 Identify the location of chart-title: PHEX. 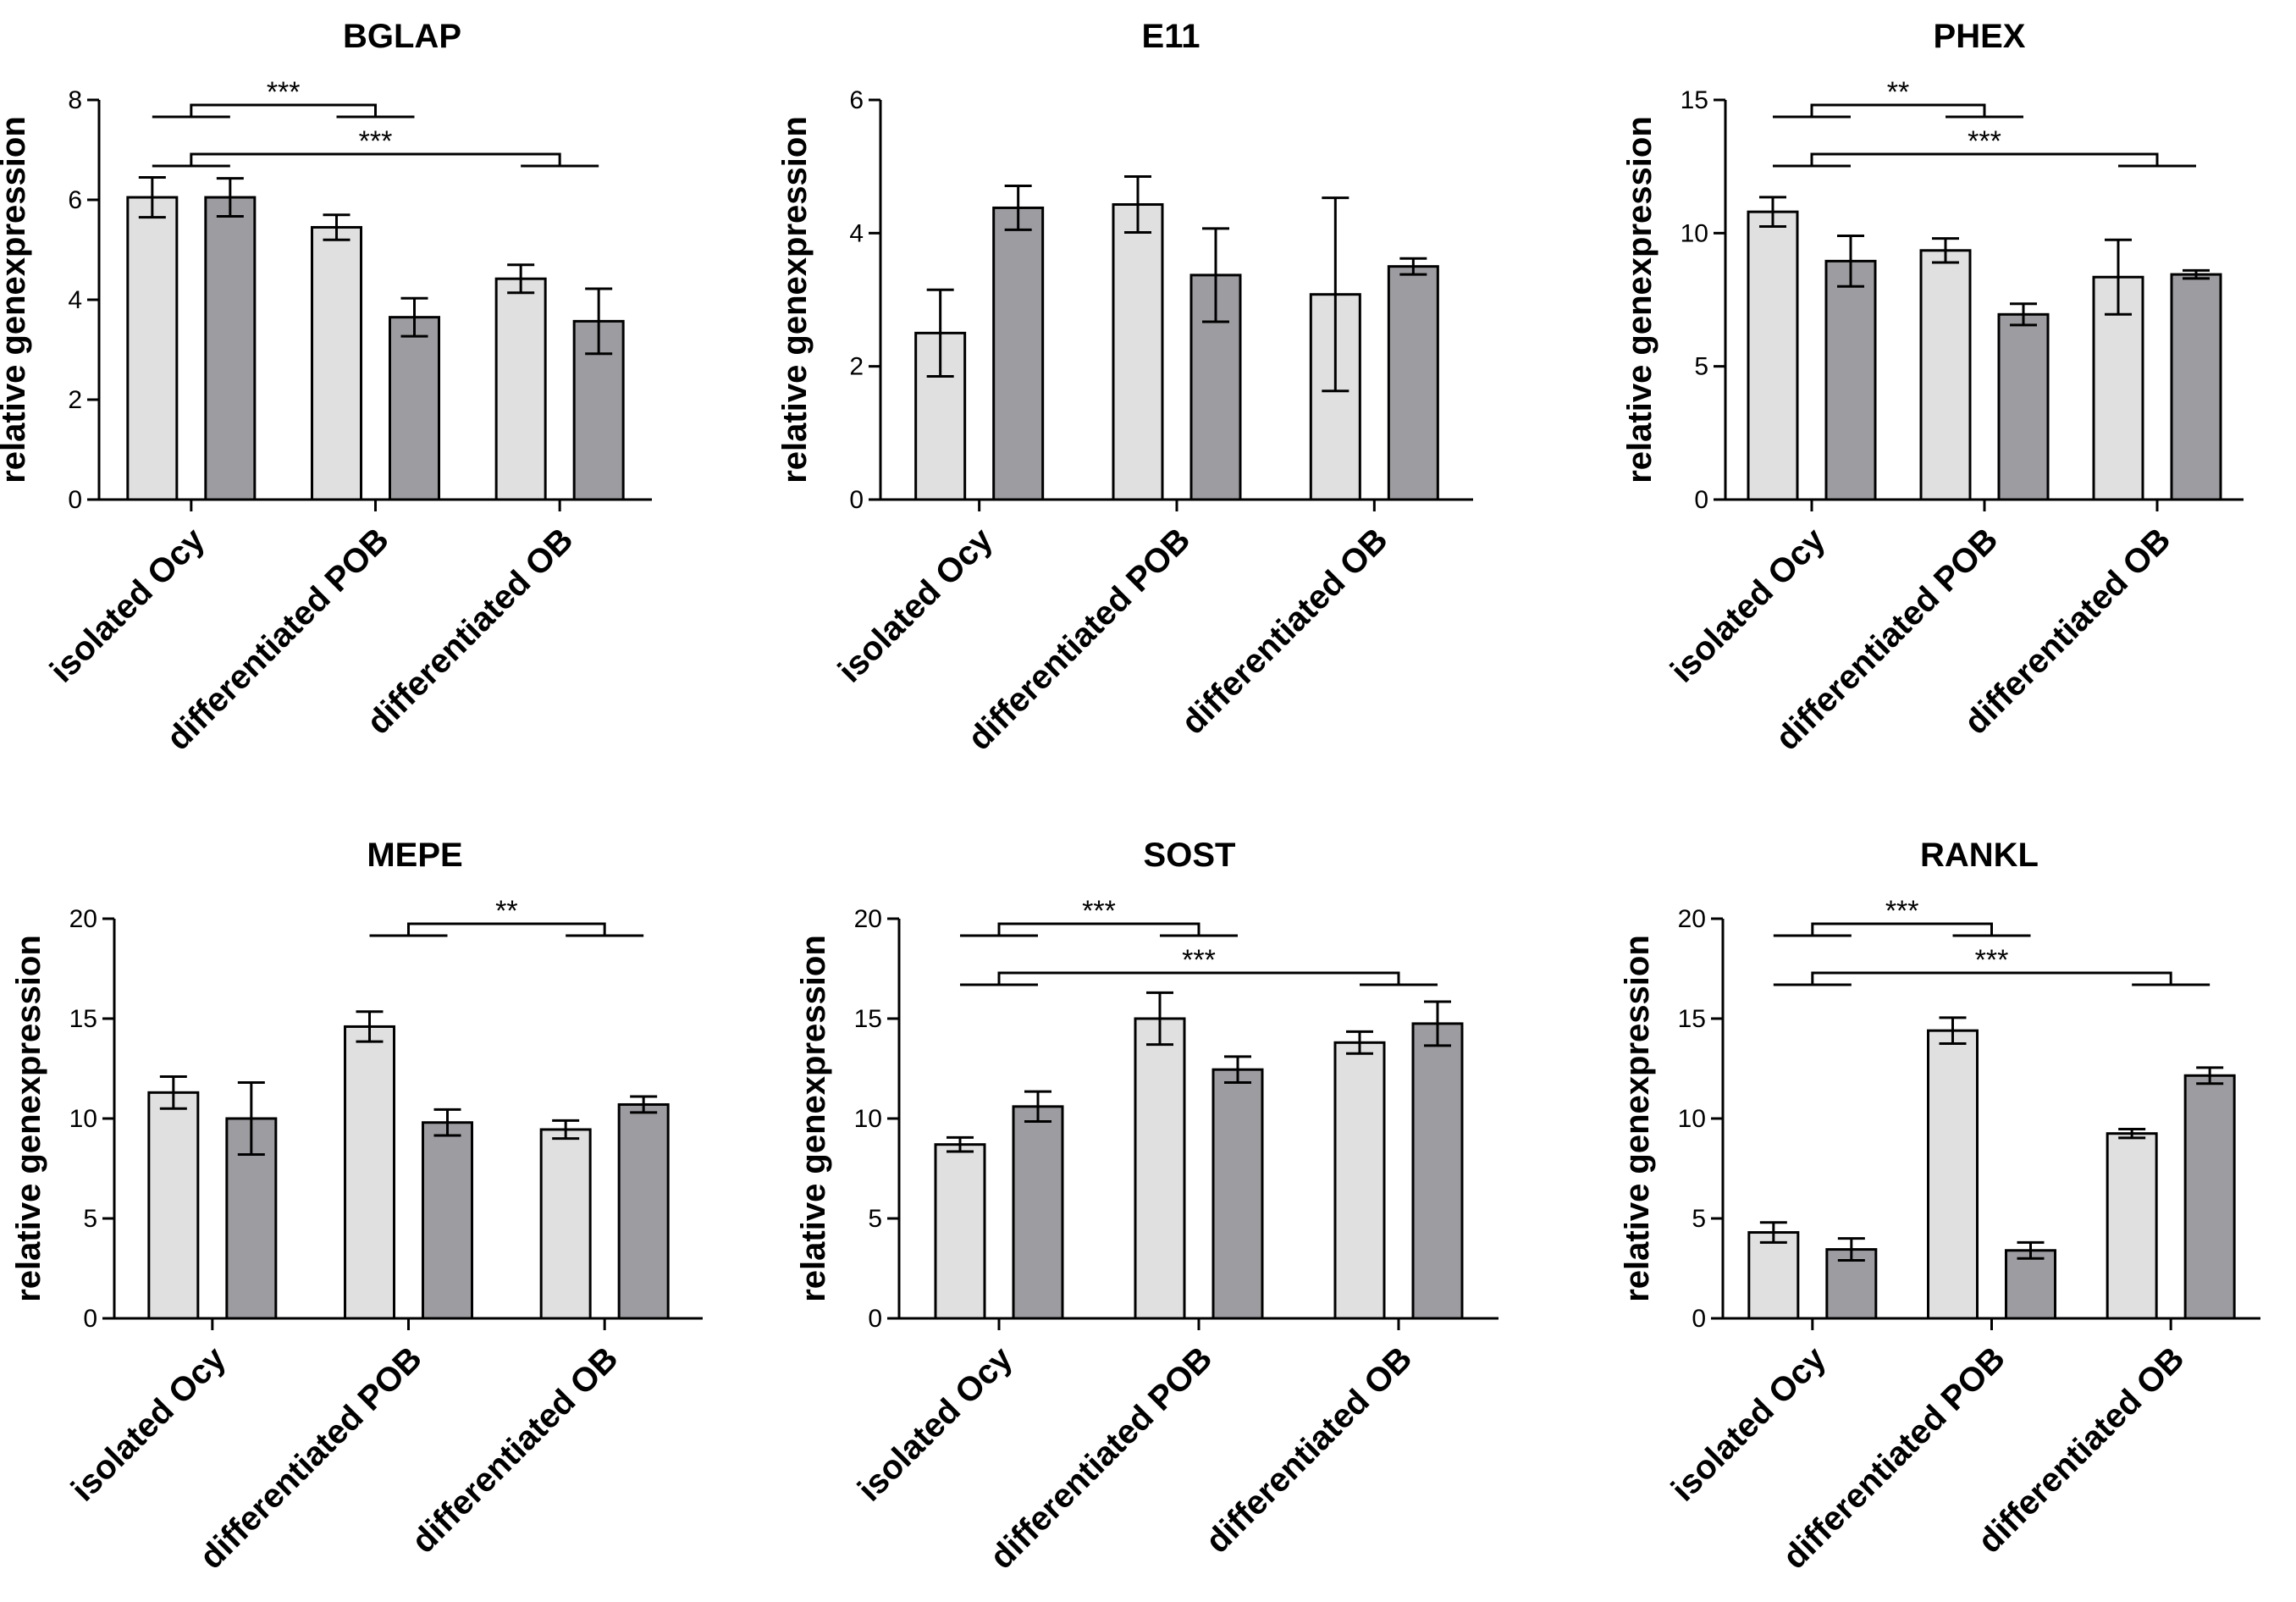
(1980, 37).